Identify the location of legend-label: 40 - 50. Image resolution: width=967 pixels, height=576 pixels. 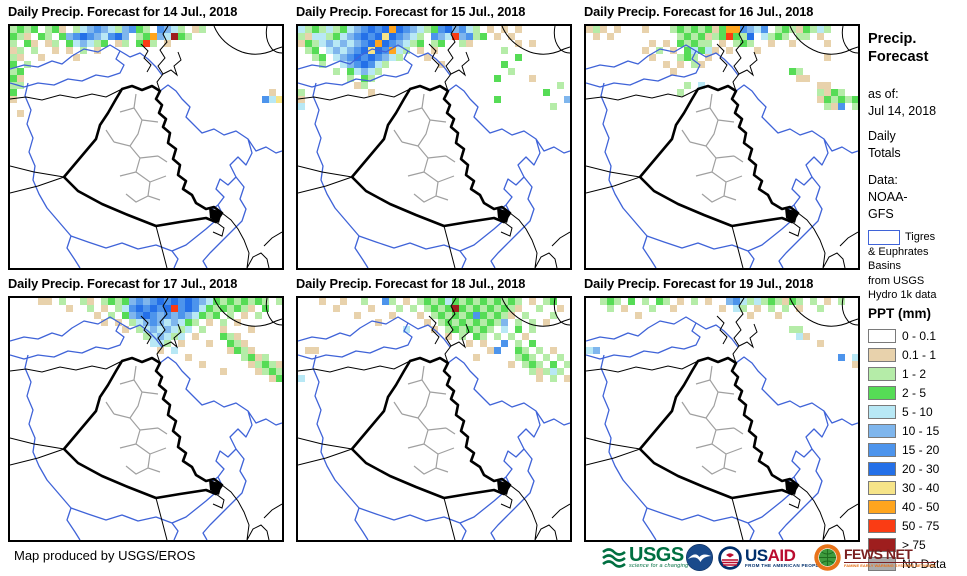
(921, 506).